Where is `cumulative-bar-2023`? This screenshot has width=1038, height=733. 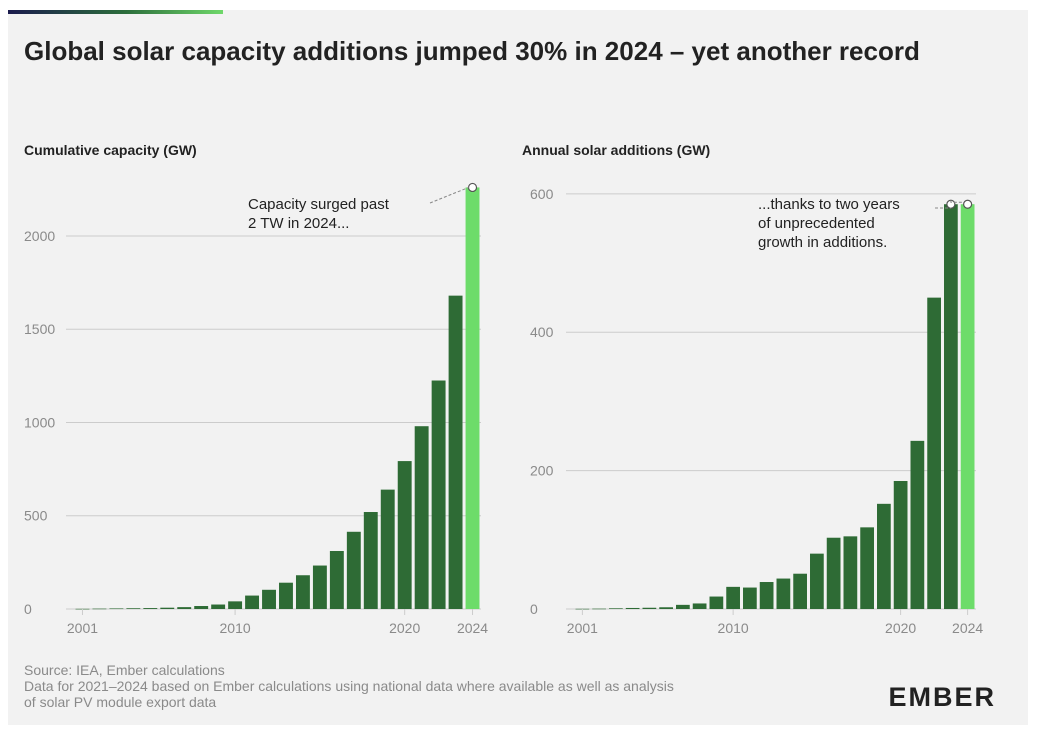
cumulative-bar-2023 is located at coordinates (455, 452).